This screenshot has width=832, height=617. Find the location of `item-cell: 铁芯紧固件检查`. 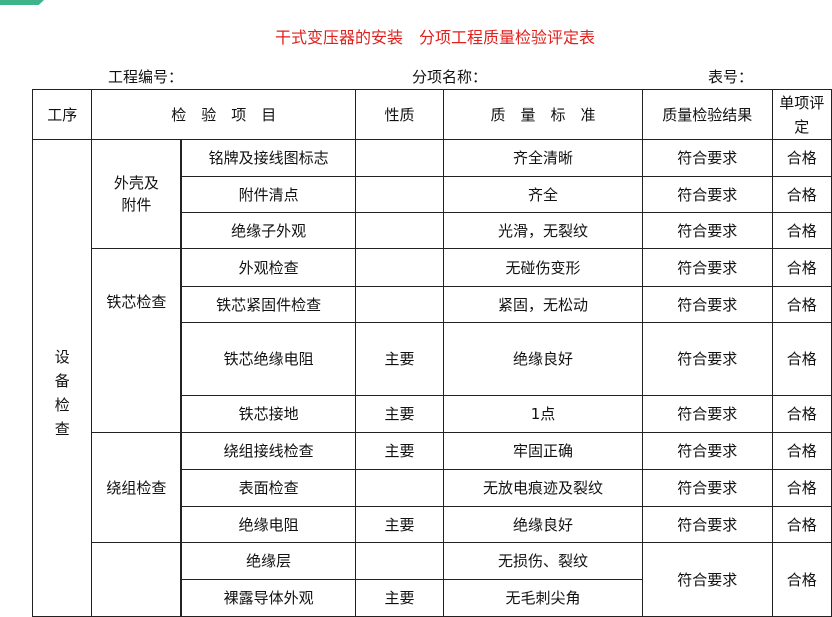

item-cell: 铁芯紧固件检查 is located at coordinates (268, 304).